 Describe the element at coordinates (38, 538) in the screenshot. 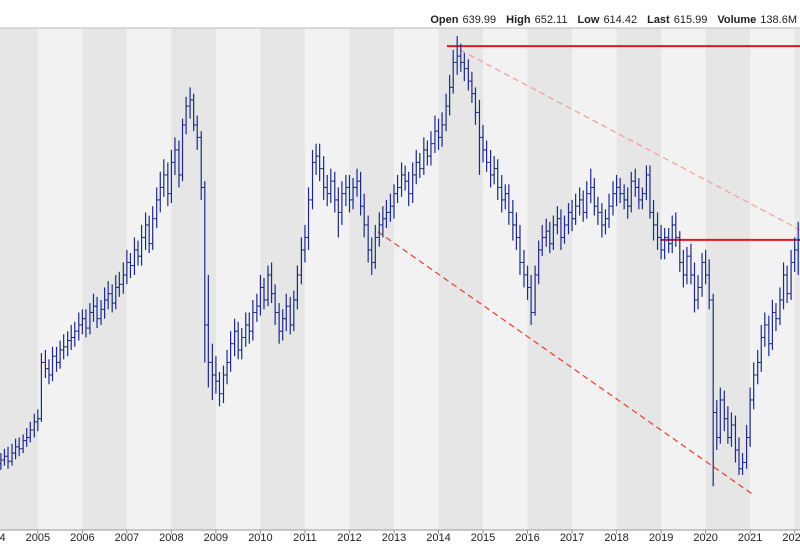

I see `x-tick-label: 2005` at that location.